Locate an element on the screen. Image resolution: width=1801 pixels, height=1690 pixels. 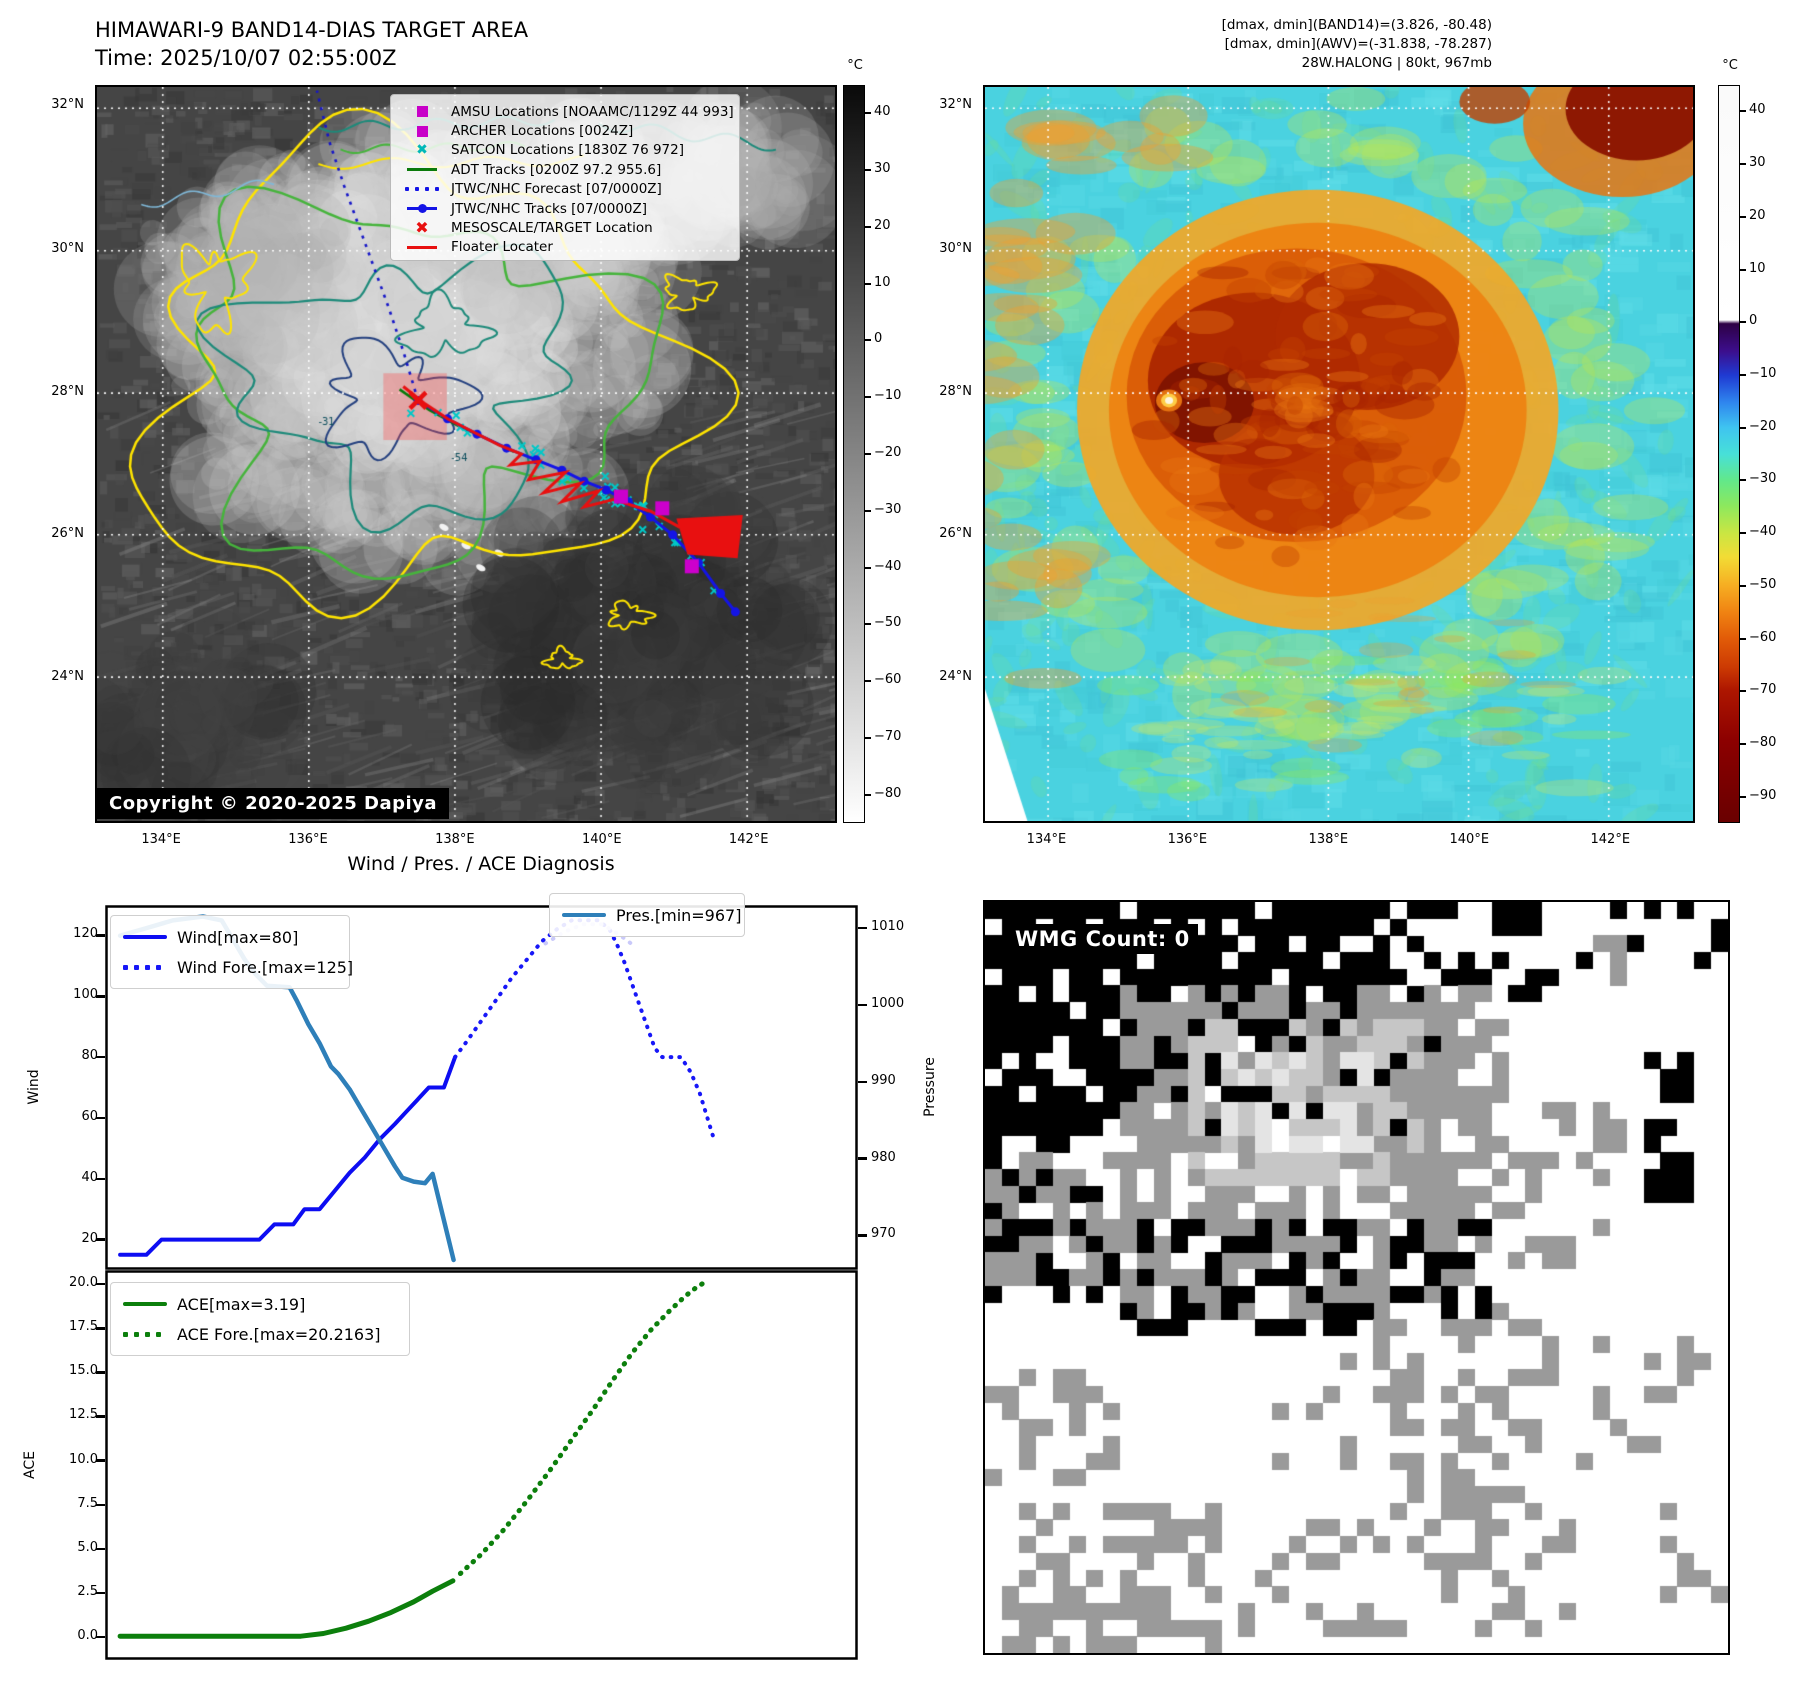
wmg-count-label: WMG Count: 0 is located at coordinates (1102, 939).